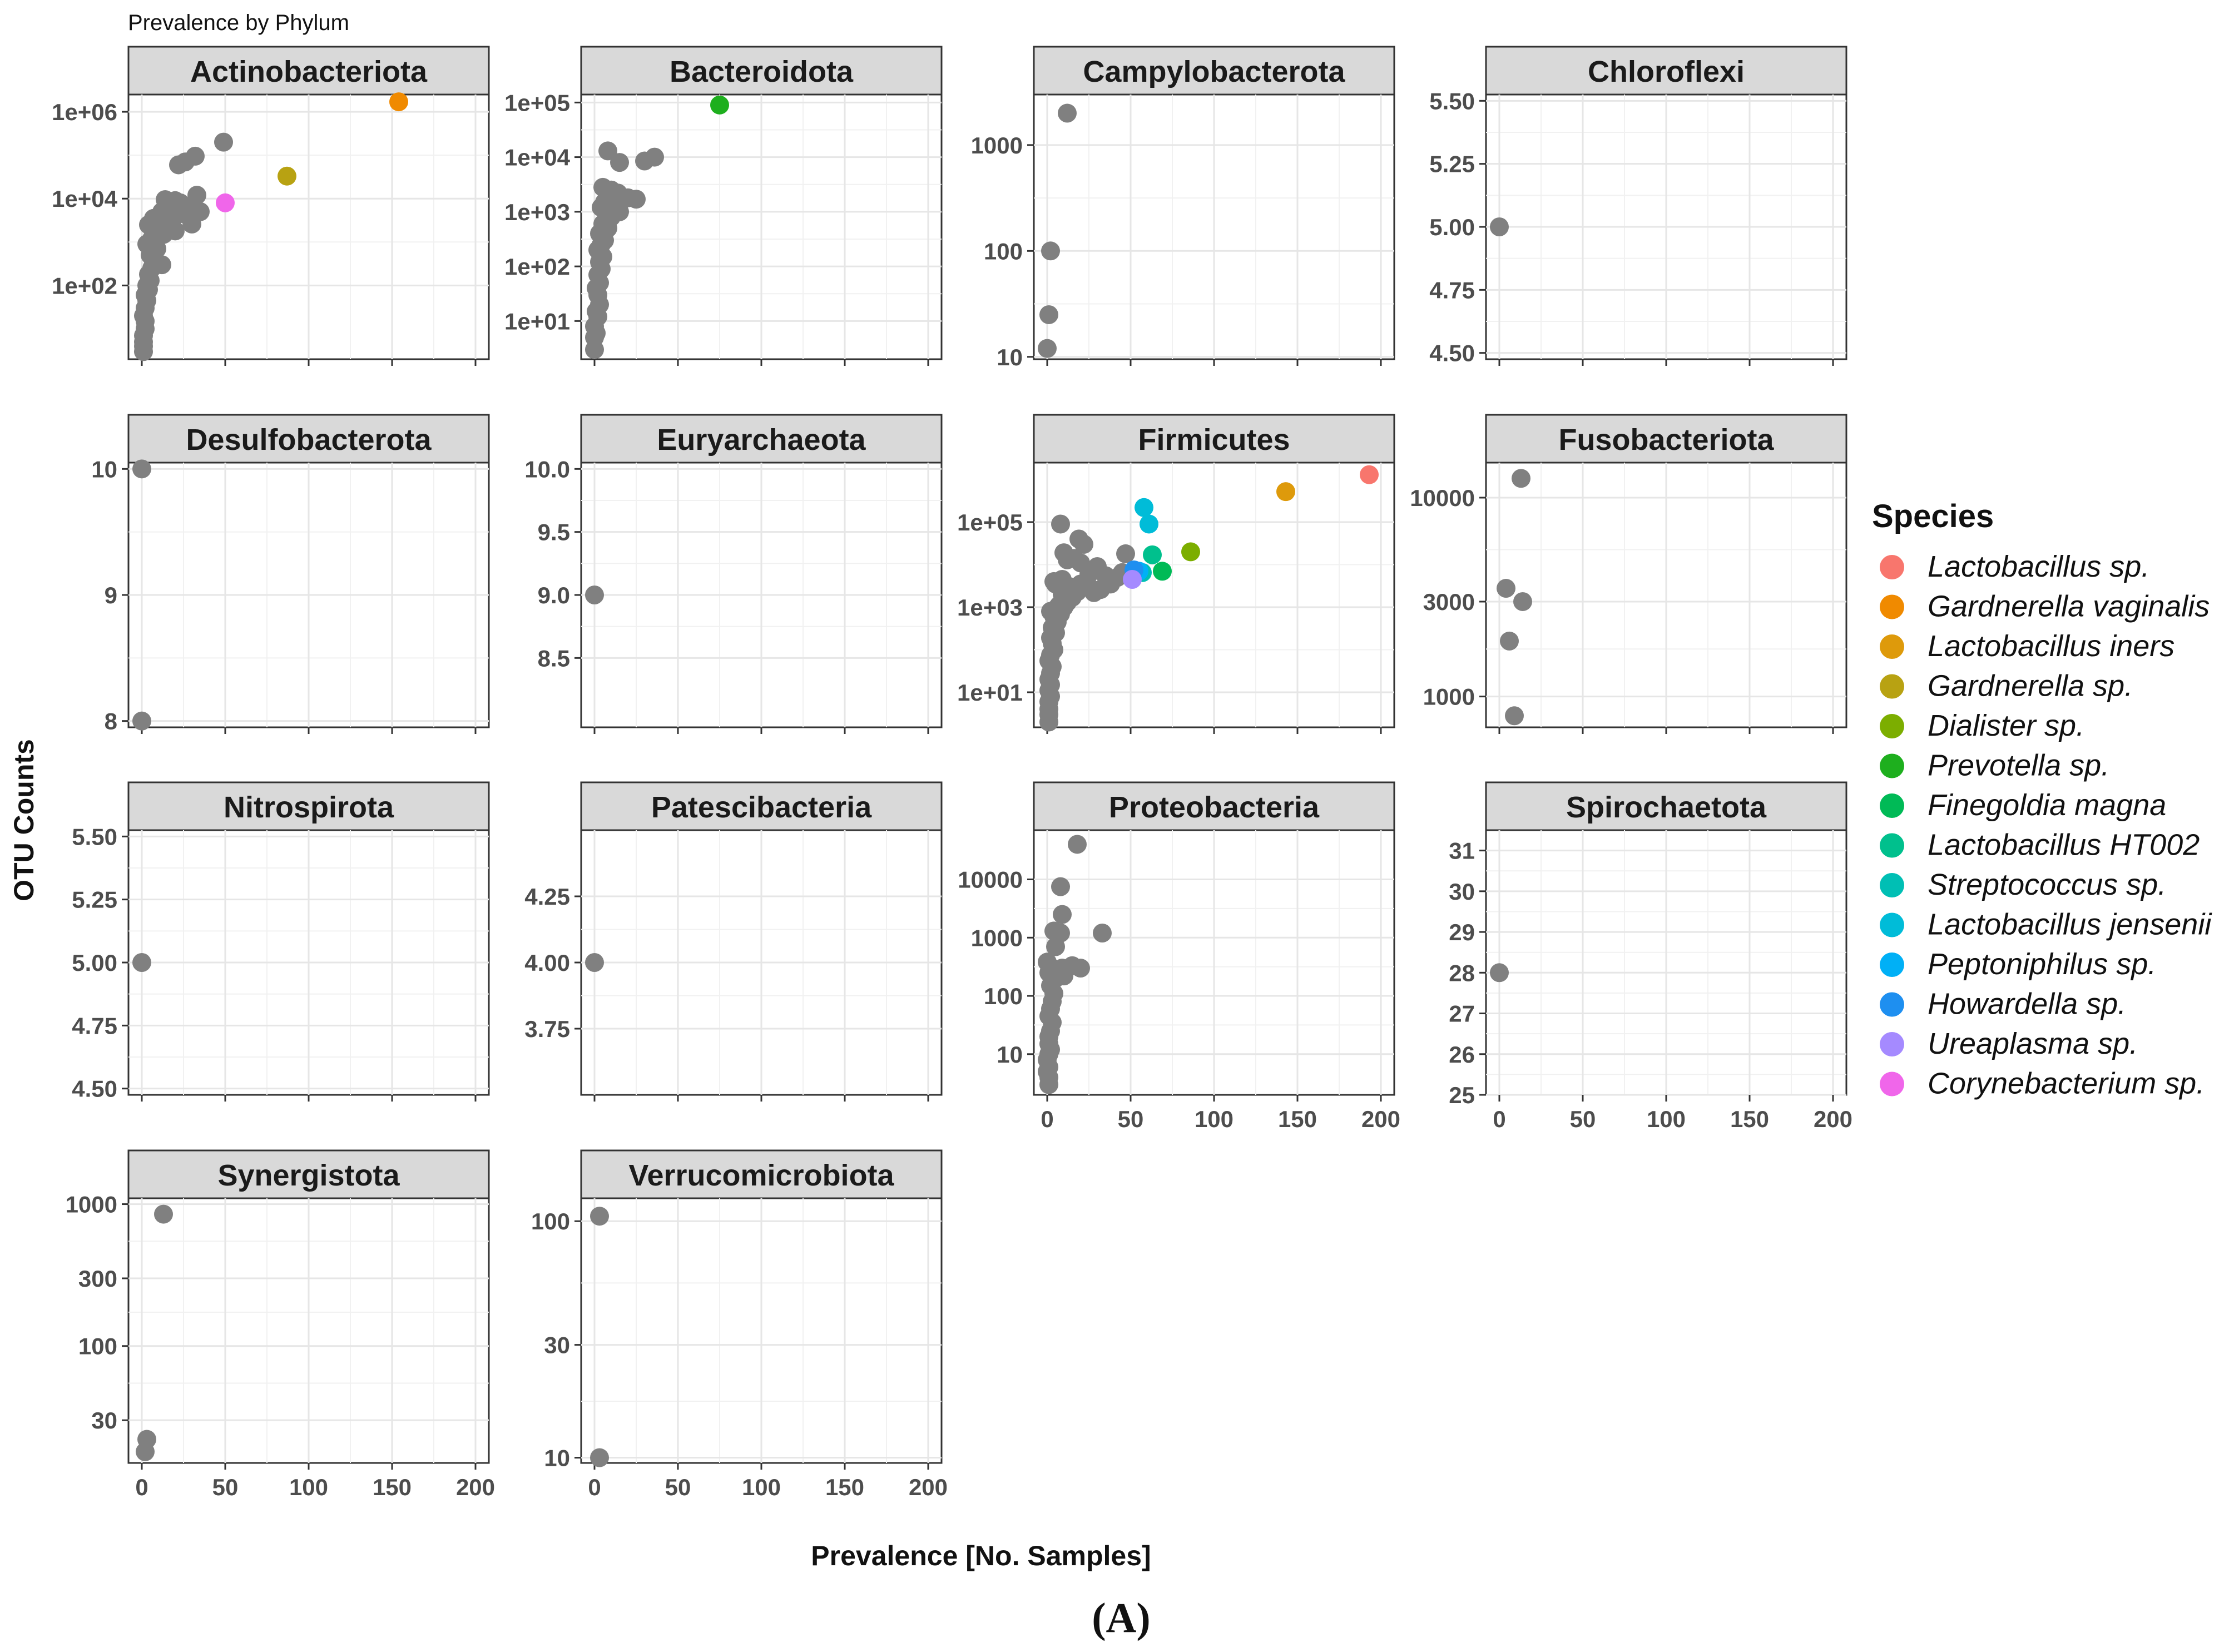  I want to click on x-axis-fusobacteriota, so click(1666, 731).